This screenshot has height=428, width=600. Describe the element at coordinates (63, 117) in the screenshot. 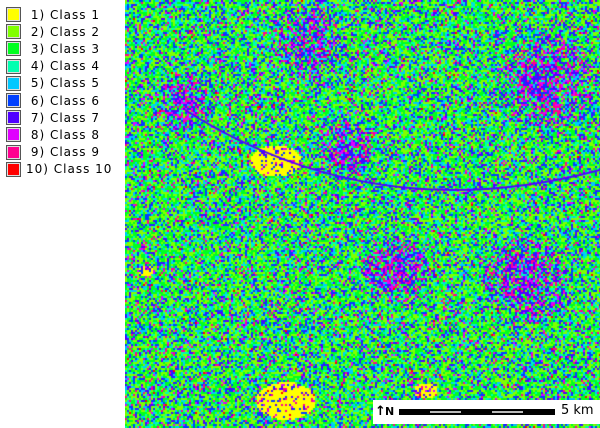

I see `legend-label: 7) Class 7` at that location.